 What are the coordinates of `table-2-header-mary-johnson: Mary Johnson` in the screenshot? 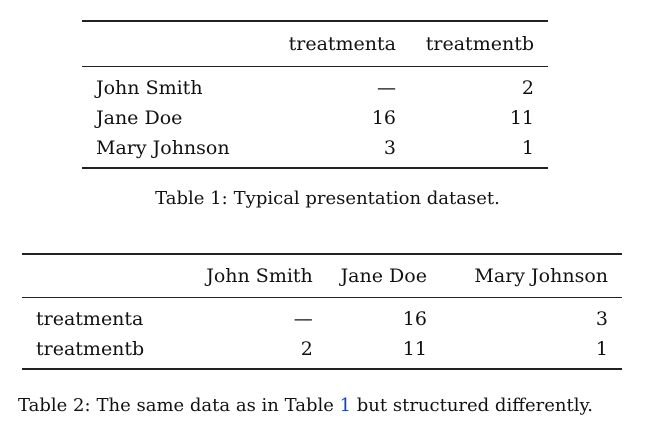 It's located at (541, 276).